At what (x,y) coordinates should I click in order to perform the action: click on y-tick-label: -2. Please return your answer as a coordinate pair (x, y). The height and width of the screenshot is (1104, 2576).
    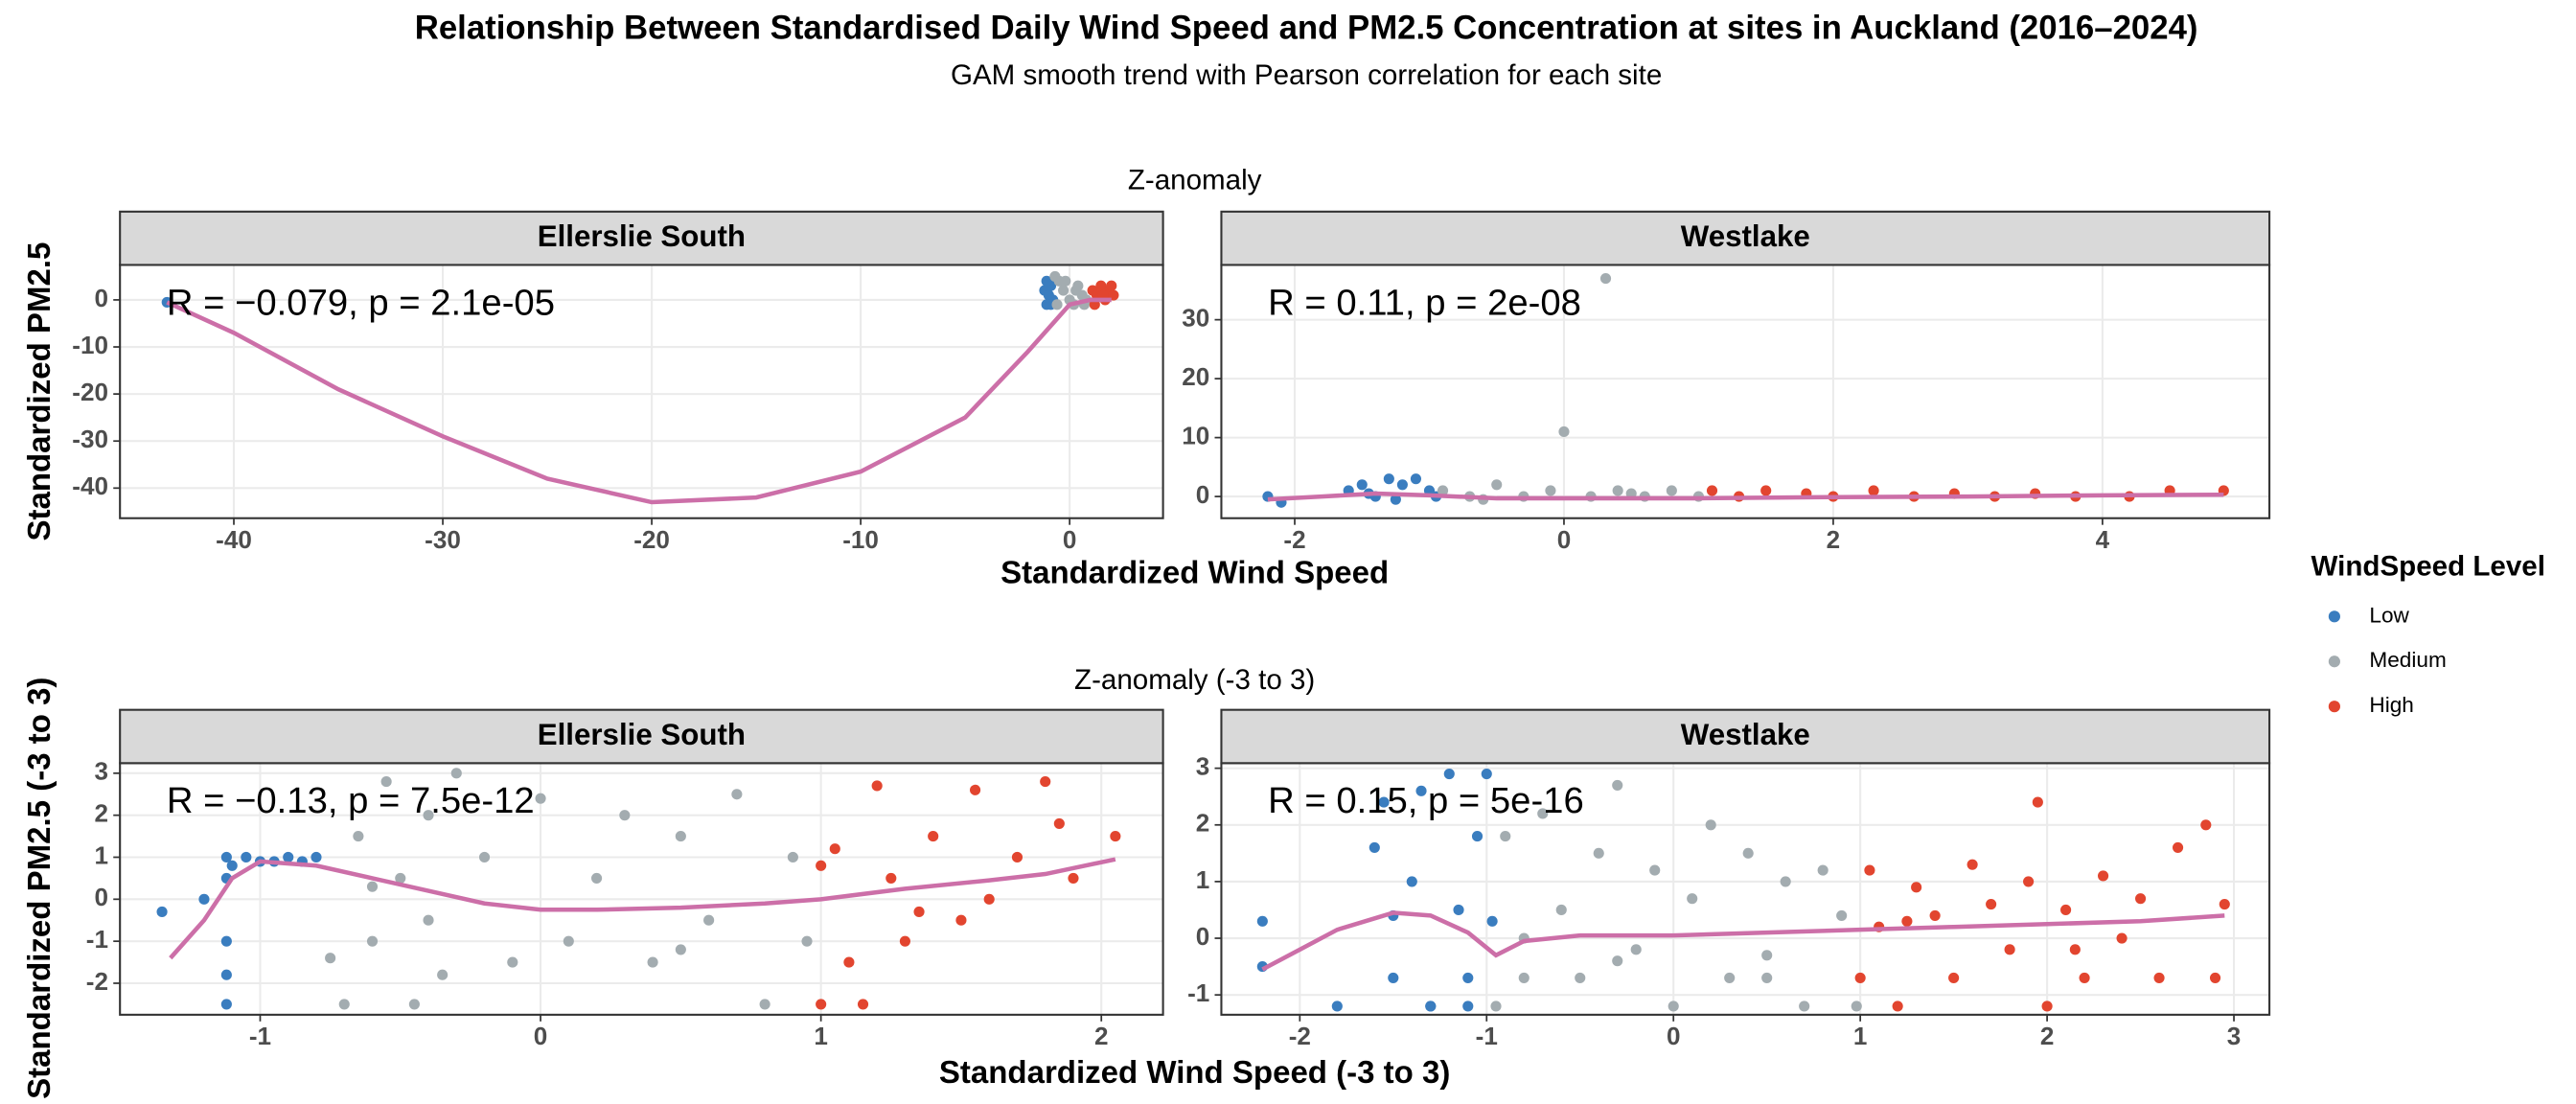
    Looking at the image, I should click on (97, 981).